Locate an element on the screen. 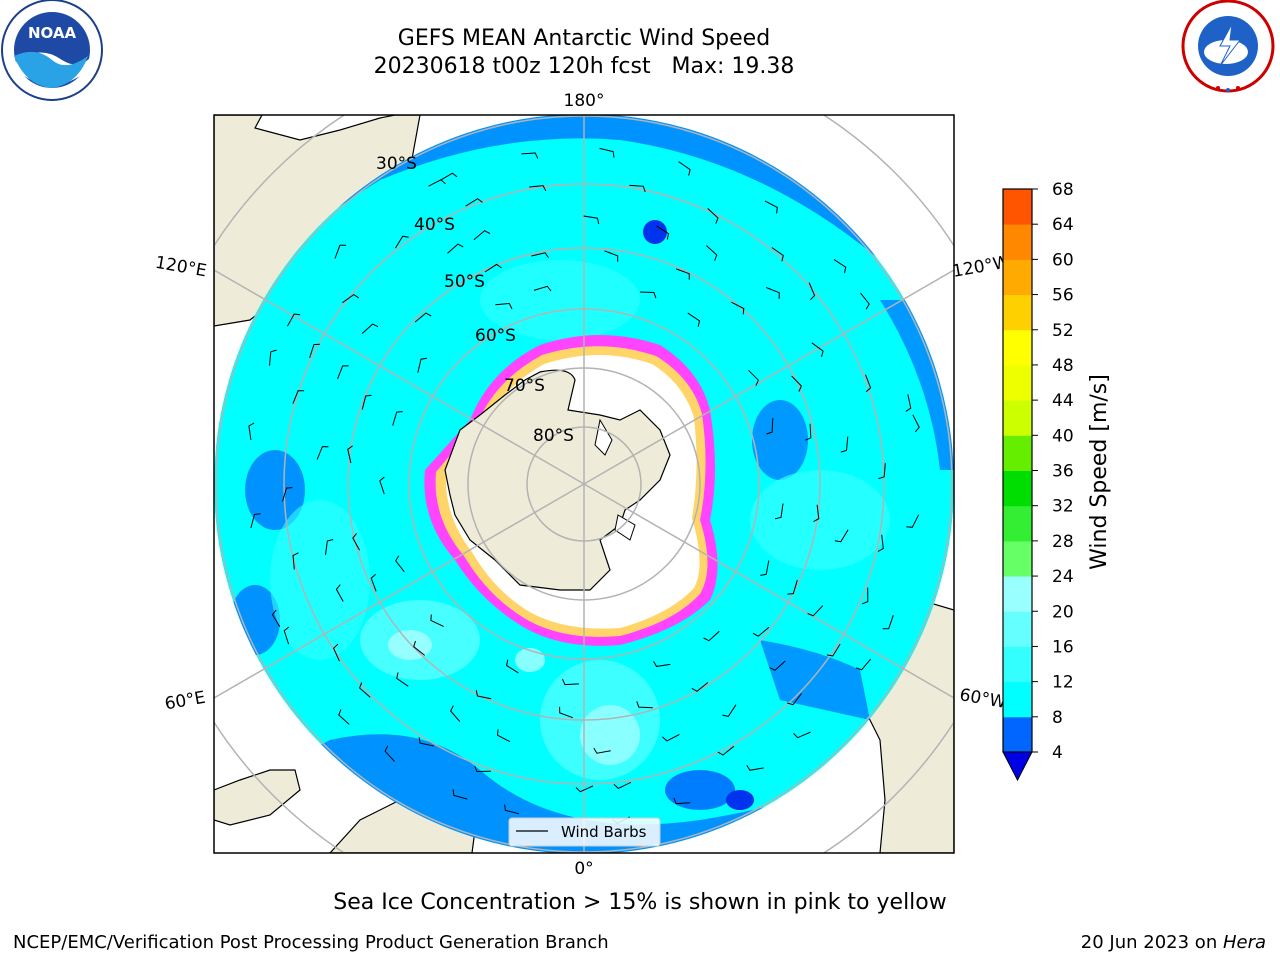  footer-date-text: 20 Jun 2023 on is located at coordinates (1151, 942).